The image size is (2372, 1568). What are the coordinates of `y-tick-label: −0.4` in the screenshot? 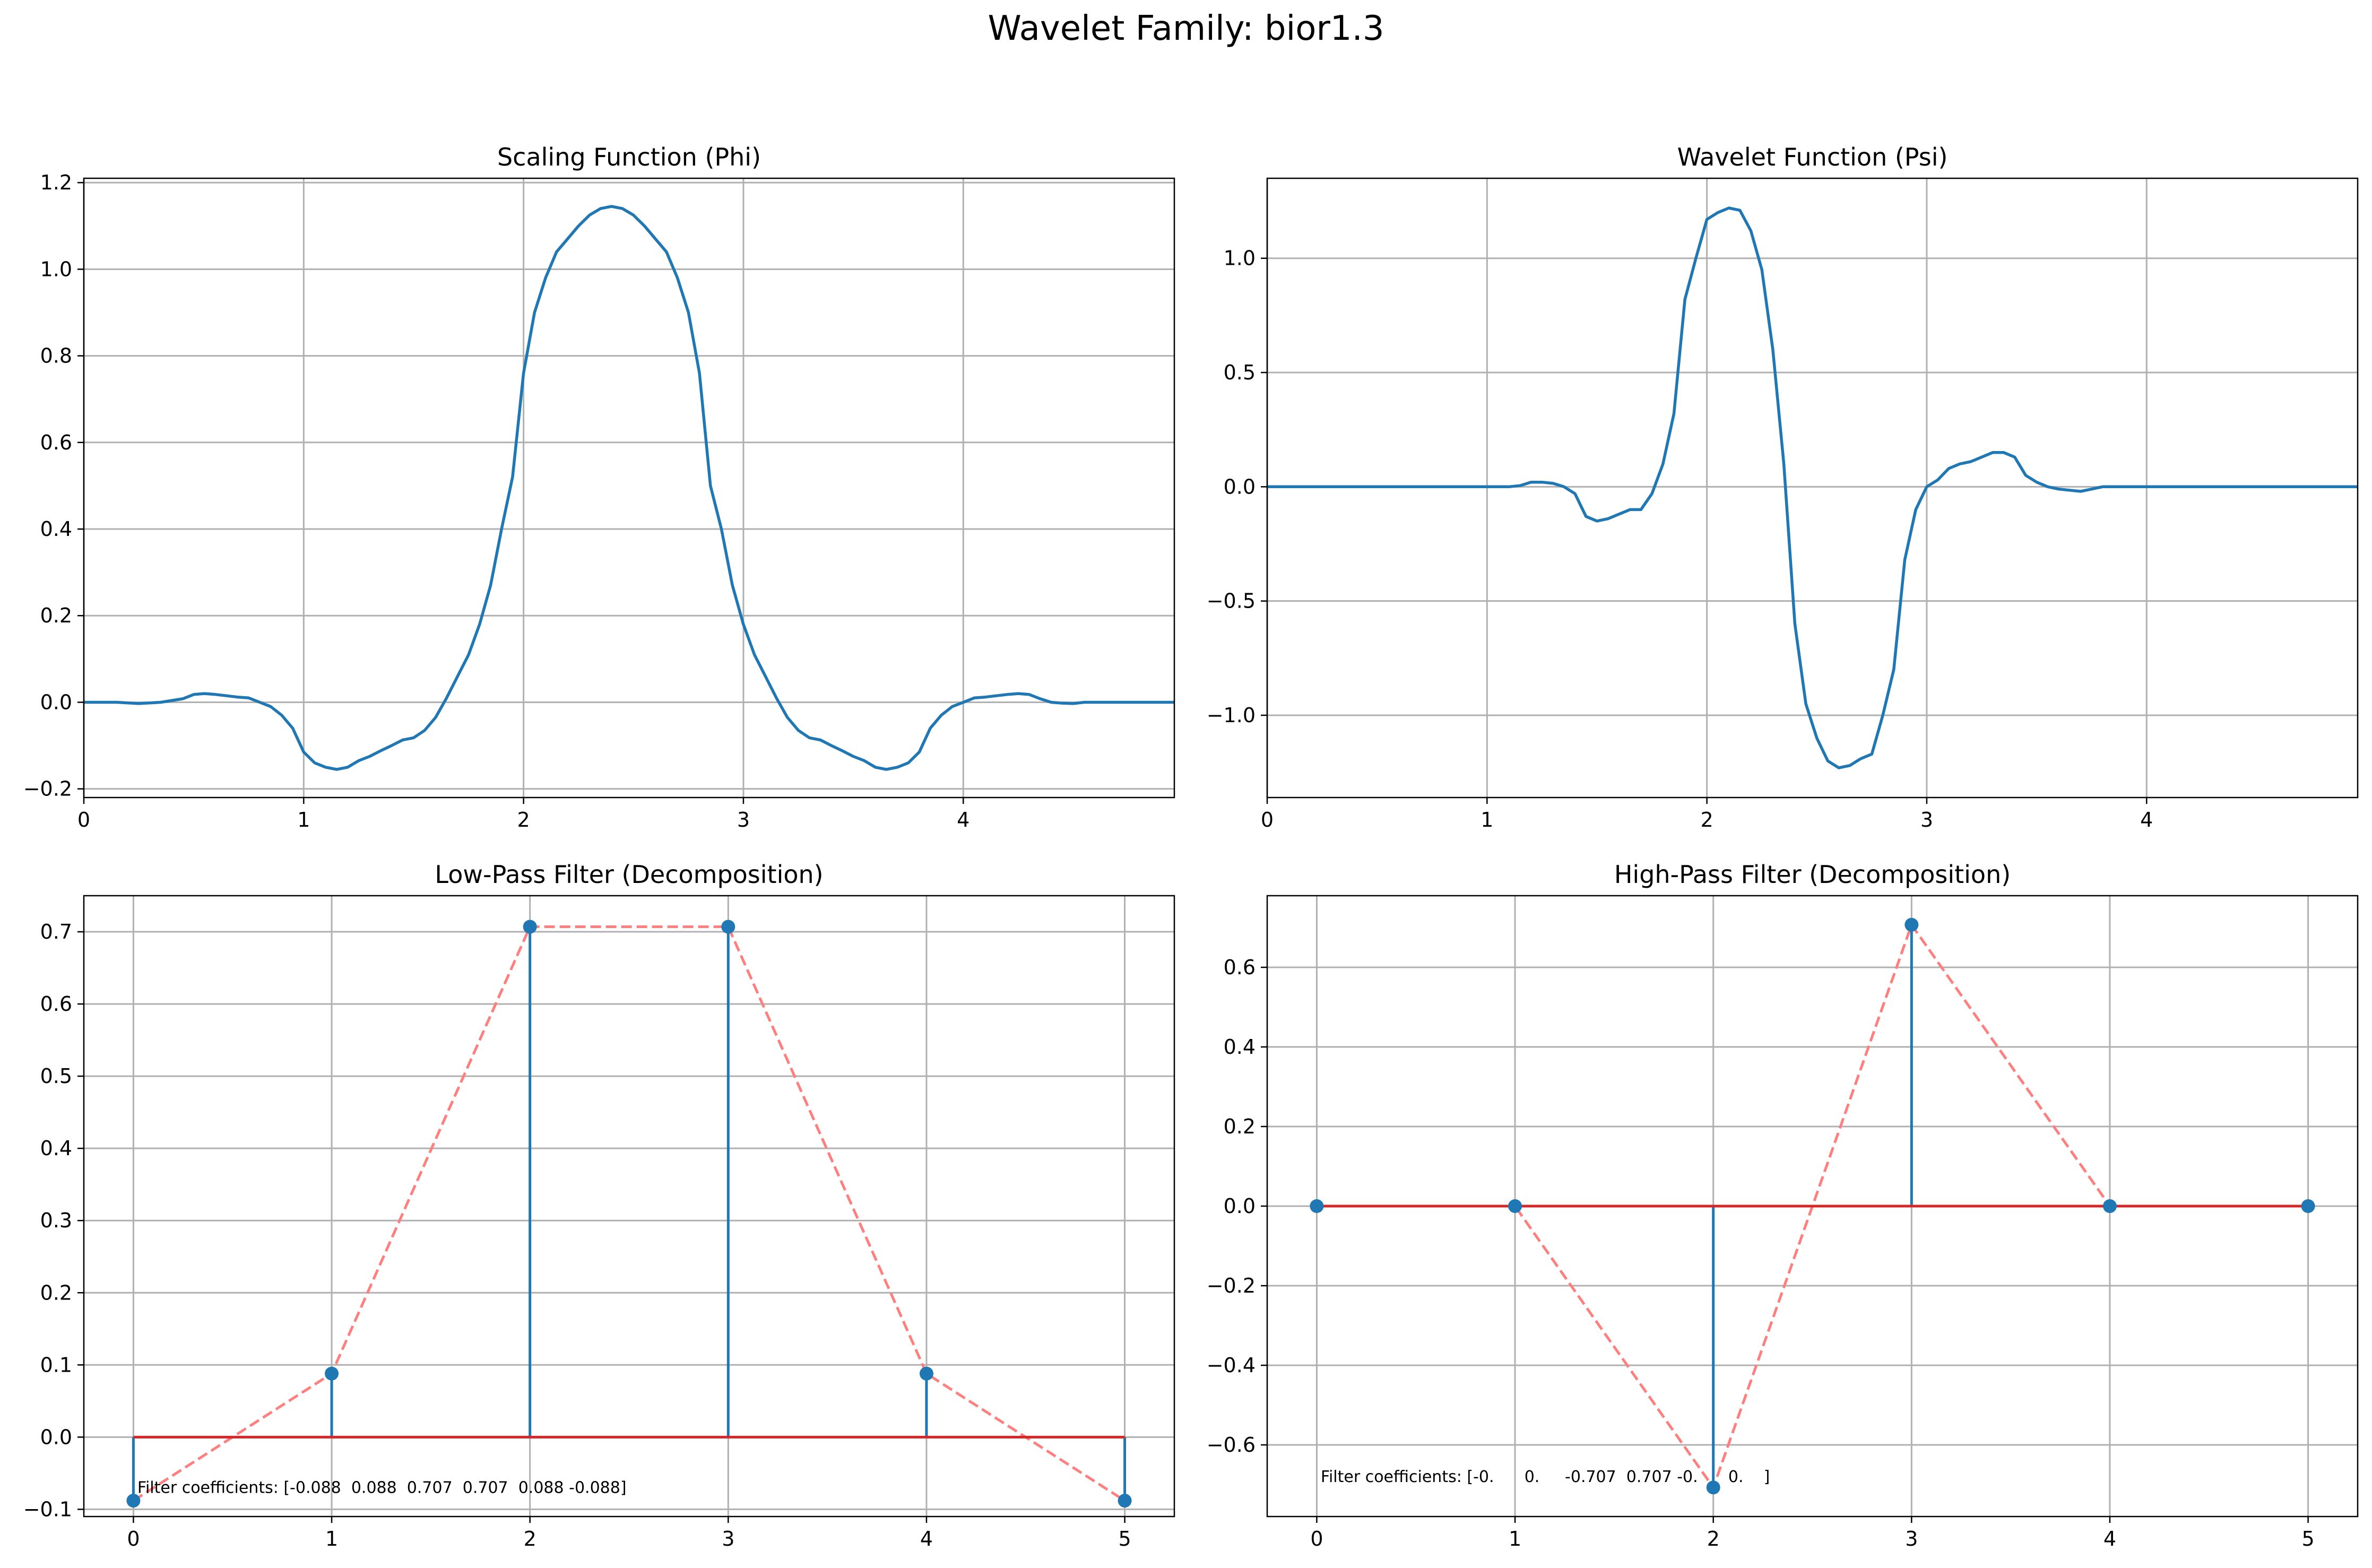 It's located at (1231, 1365).